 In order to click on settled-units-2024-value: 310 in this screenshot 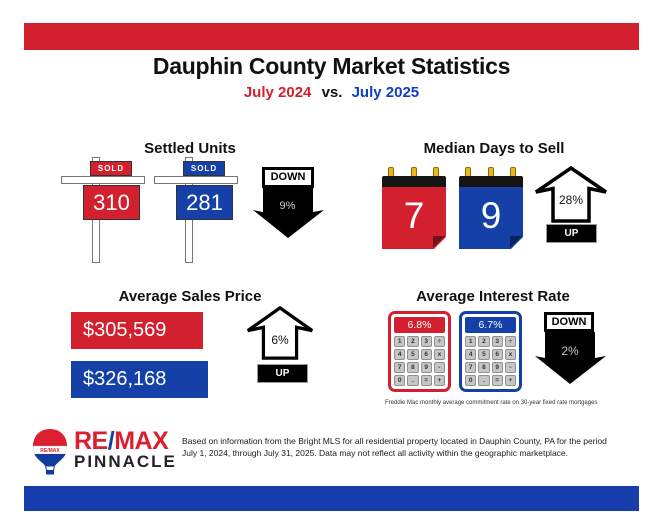, I will do `click(111, 202)`.